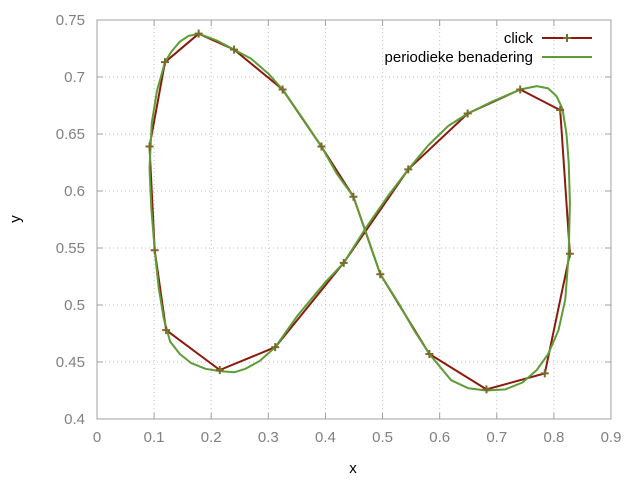 This screenshot has width=640, height=480. I want to click on x-tick-label: 0, so click(97, 437).